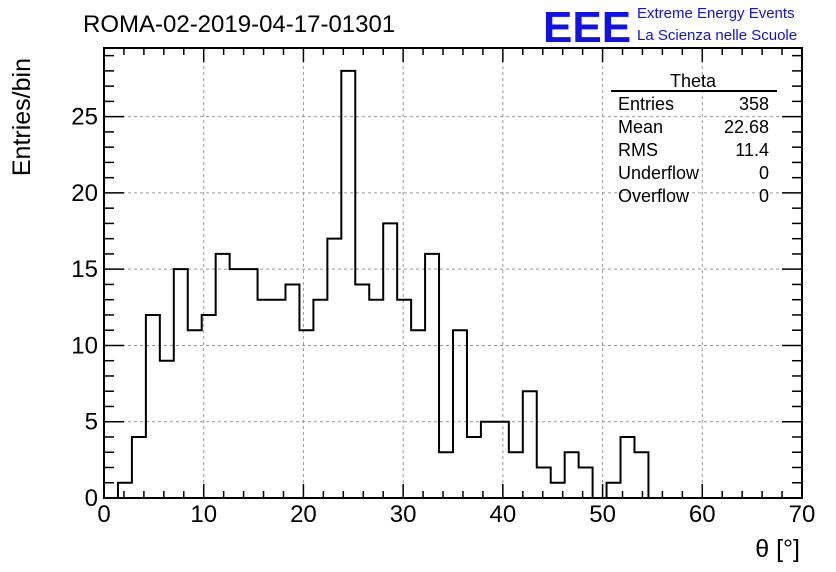  What do you see at coordinates (587, 27) in the screenshot?
I see `logo-mark: EEE` at bounding box center [587, 27].